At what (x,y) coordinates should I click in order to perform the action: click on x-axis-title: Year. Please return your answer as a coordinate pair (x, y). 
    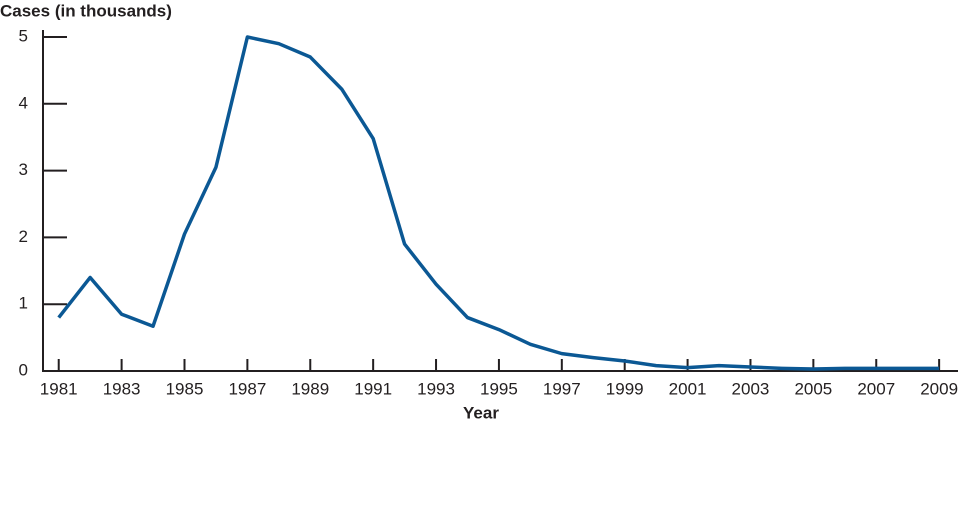
    Looking at the image, I should click on (481, 412).